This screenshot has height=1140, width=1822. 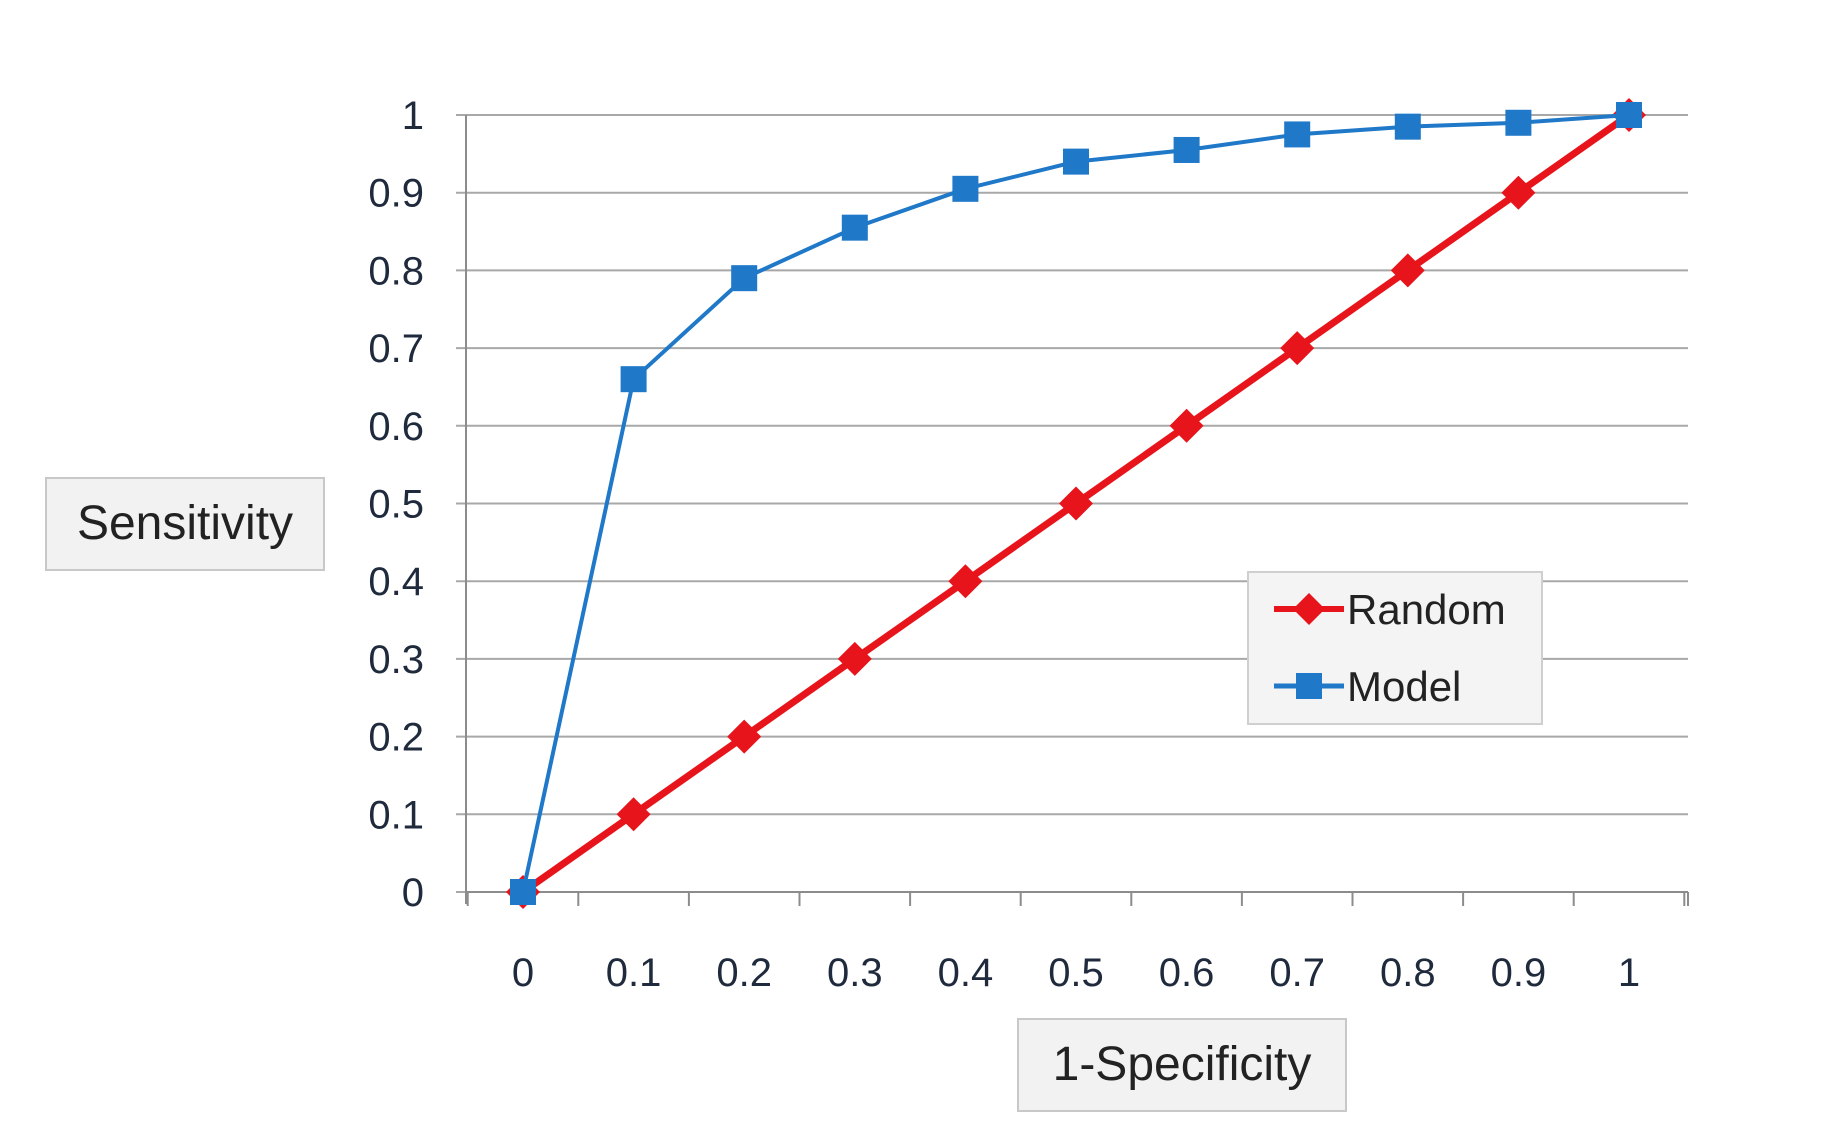 I want to click on y-tick-label: 0.5, so click(x=396, y=505).